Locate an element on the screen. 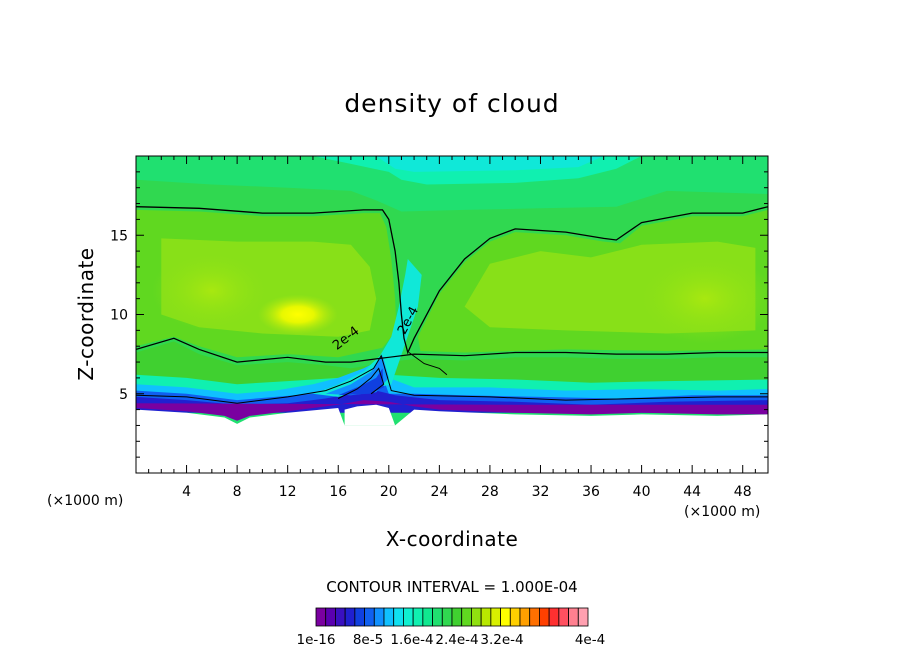  x-tick-label: 40 is located at coordinates (642, 492).